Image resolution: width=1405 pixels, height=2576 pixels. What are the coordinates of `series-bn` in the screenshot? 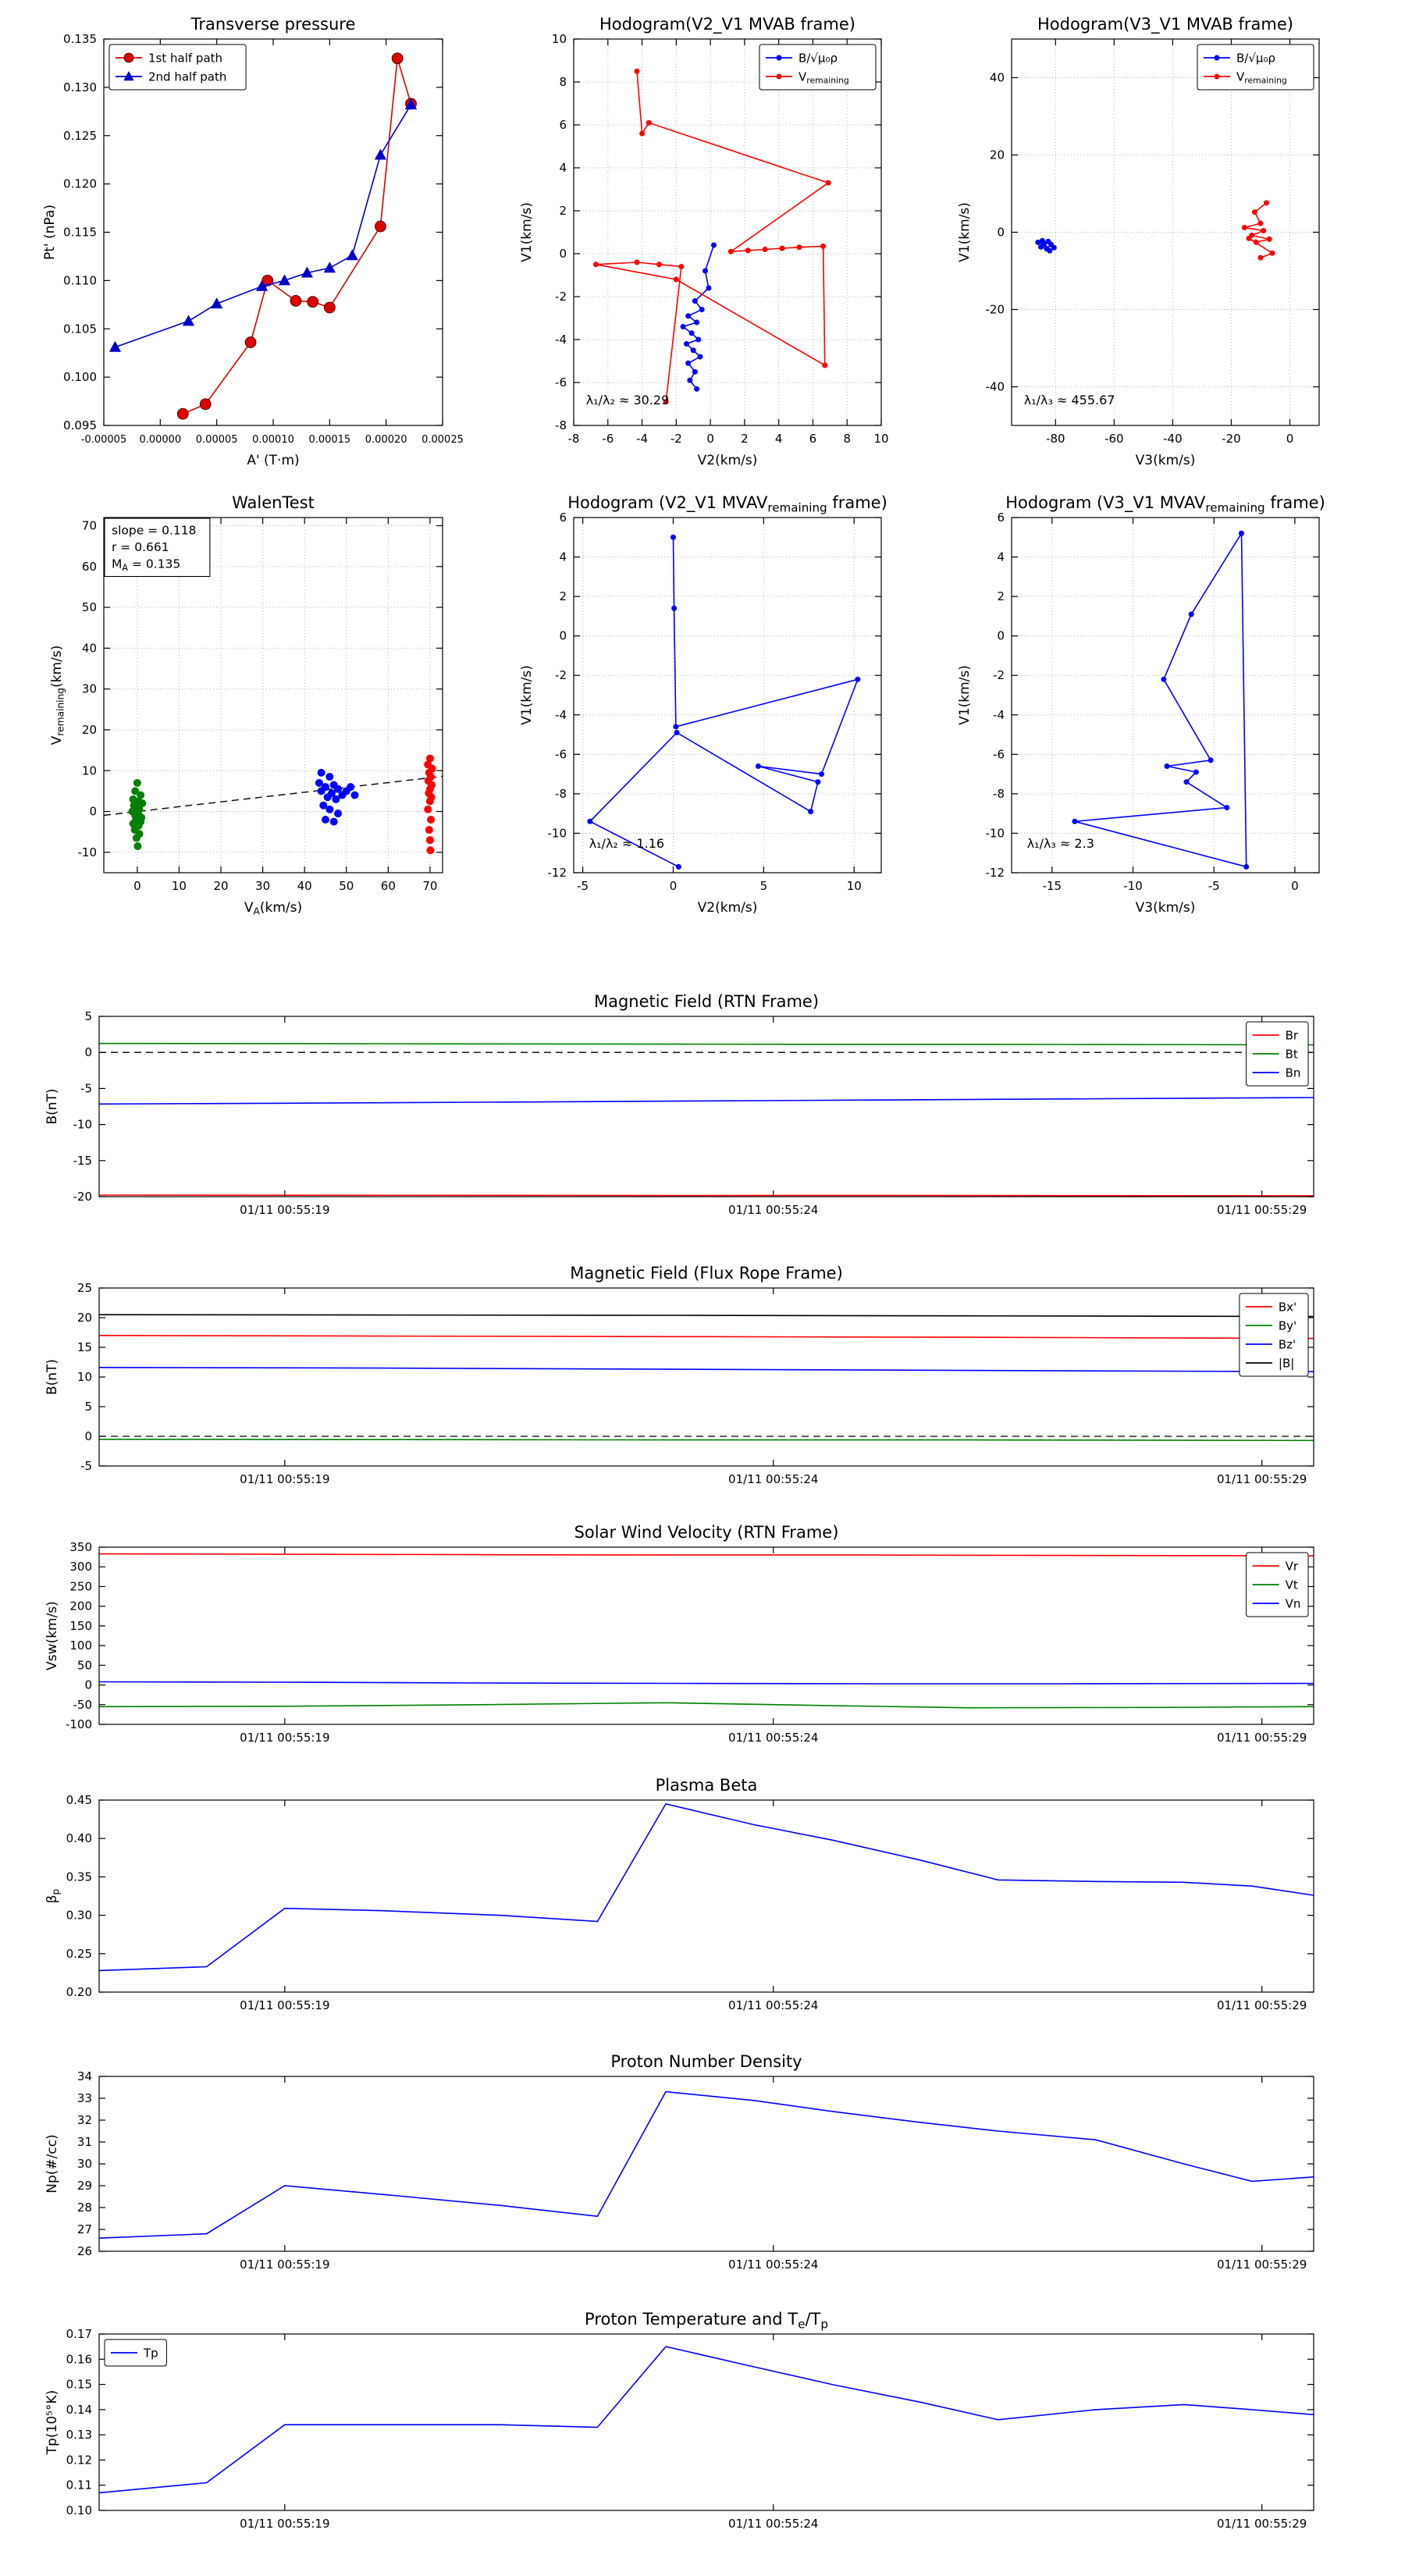 It's located at (706, 1101).